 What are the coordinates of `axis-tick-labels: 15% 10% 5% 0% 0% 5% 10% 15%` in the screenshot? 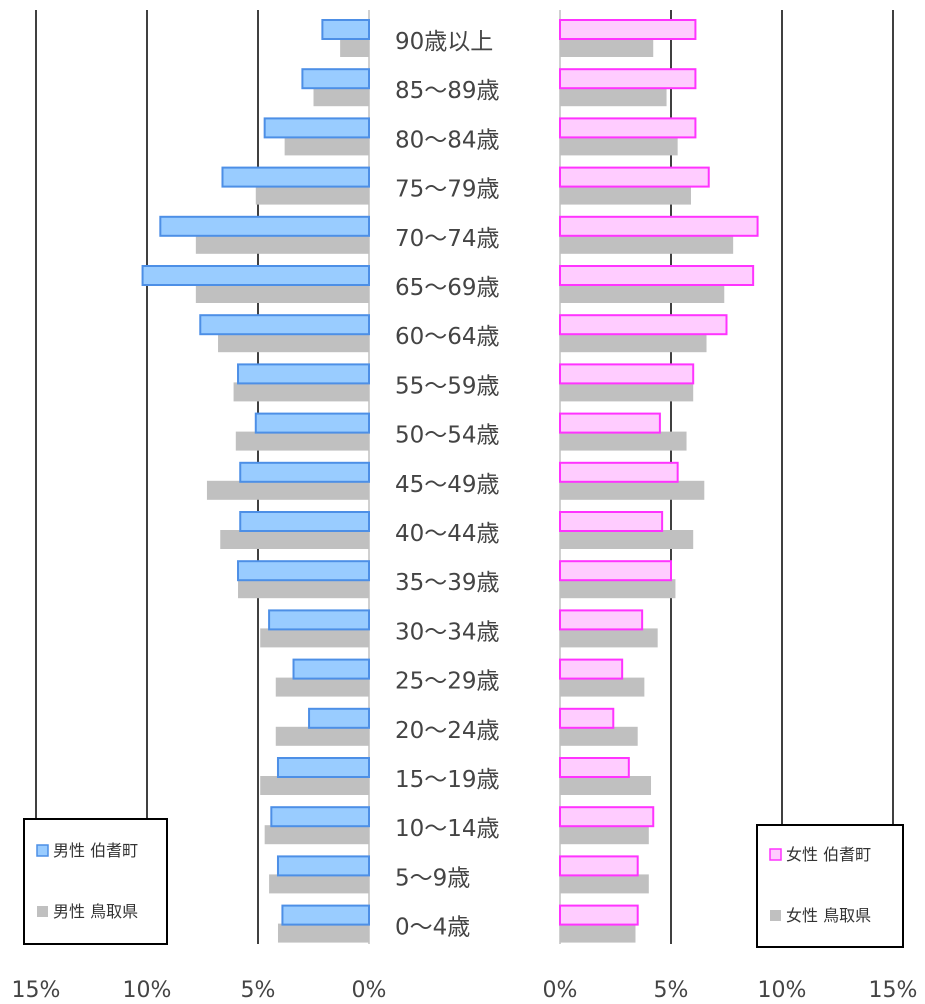 It's located at (465, 990).